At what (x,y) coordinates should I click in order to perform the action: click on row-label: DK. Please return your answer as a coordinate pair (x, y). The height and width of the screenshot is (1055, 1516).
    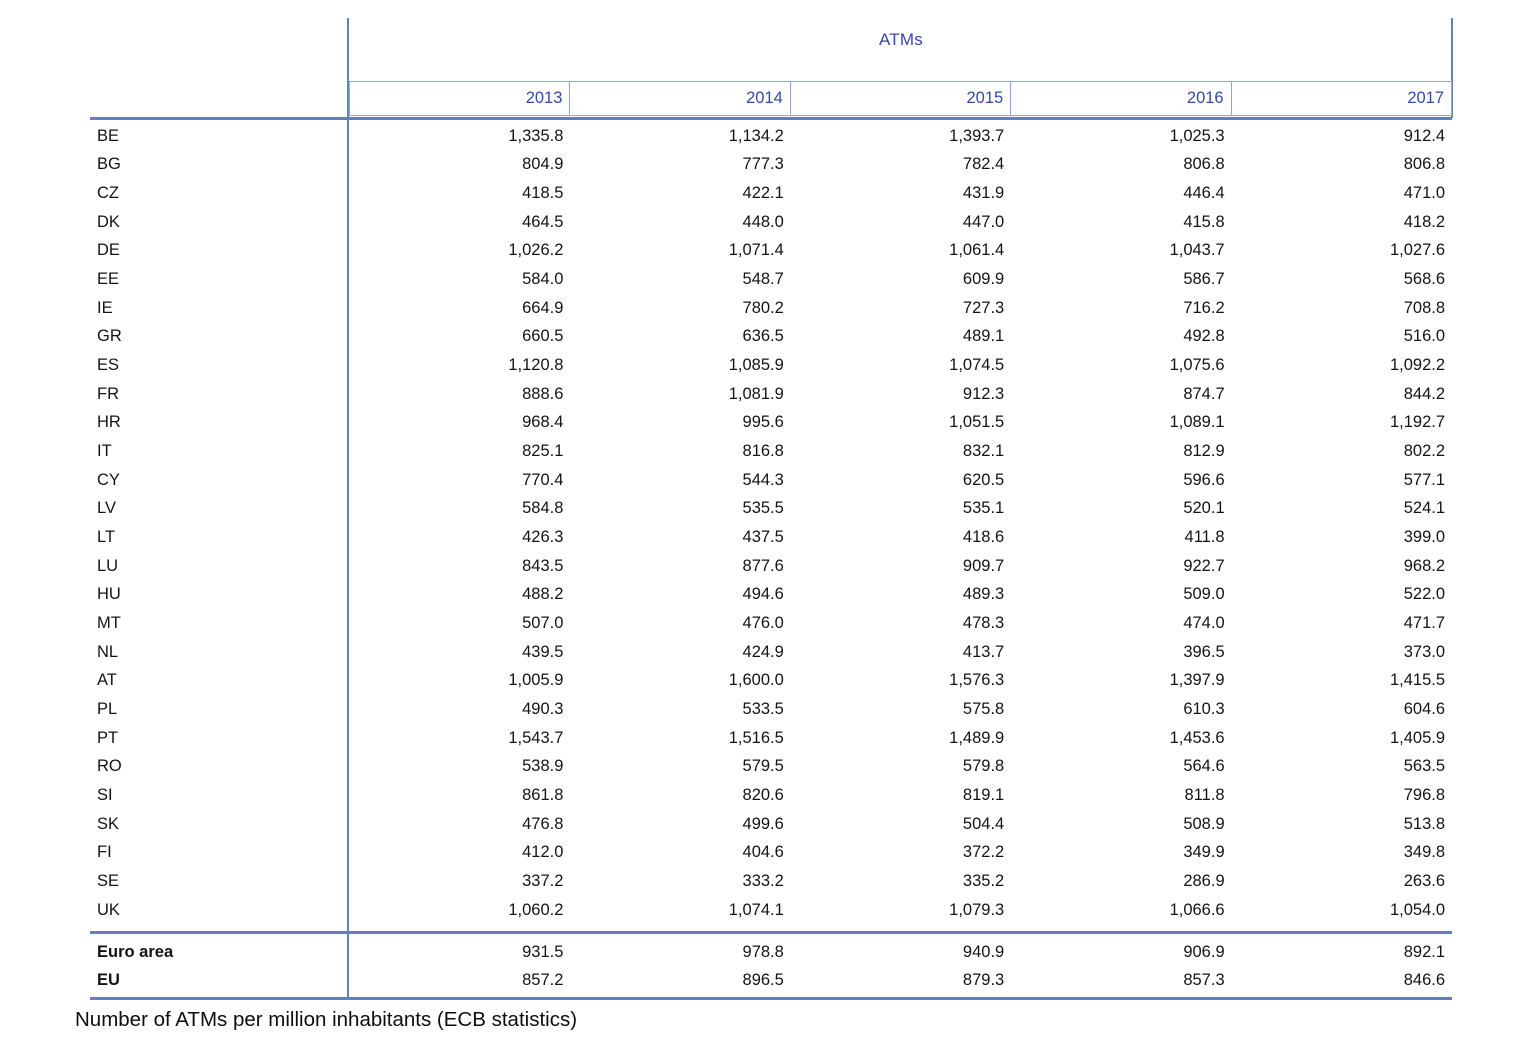
    Looking at the image, I should click on (108, 221).